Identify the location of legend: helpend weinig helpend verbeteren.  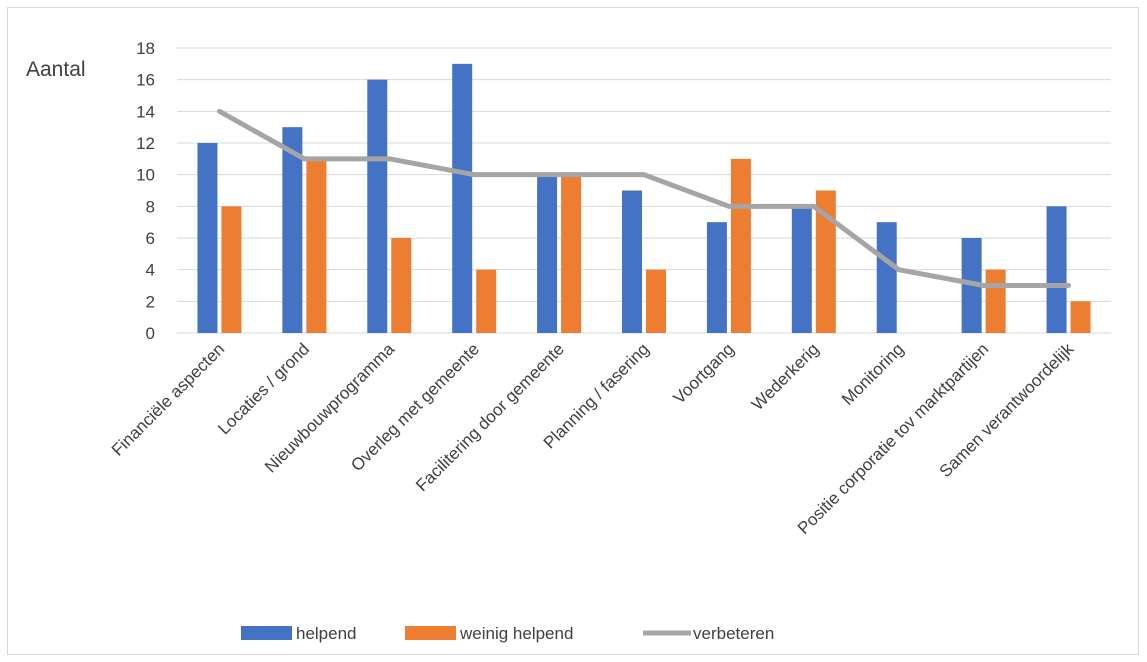
(507, 633).